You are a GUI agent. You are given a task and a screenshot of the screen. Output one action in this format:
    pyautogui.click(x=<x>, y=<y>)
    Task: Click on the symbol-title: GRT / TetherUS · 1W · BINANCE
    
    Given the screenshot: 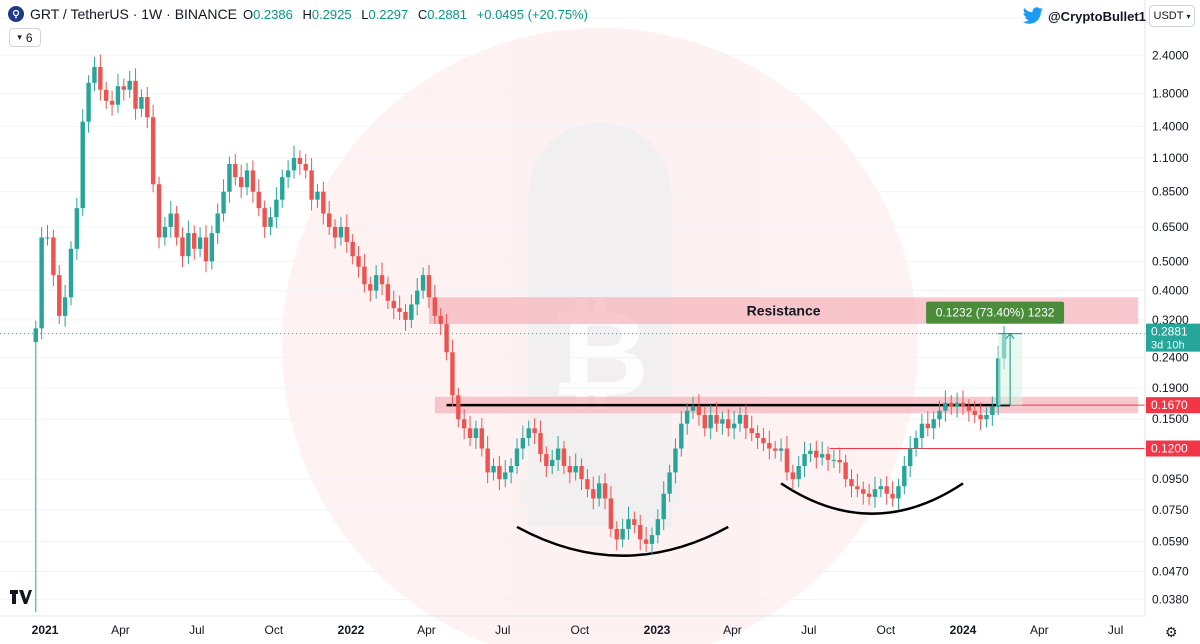 What is the action you would take?
    pyautogui.click(x=133, y=14)
    